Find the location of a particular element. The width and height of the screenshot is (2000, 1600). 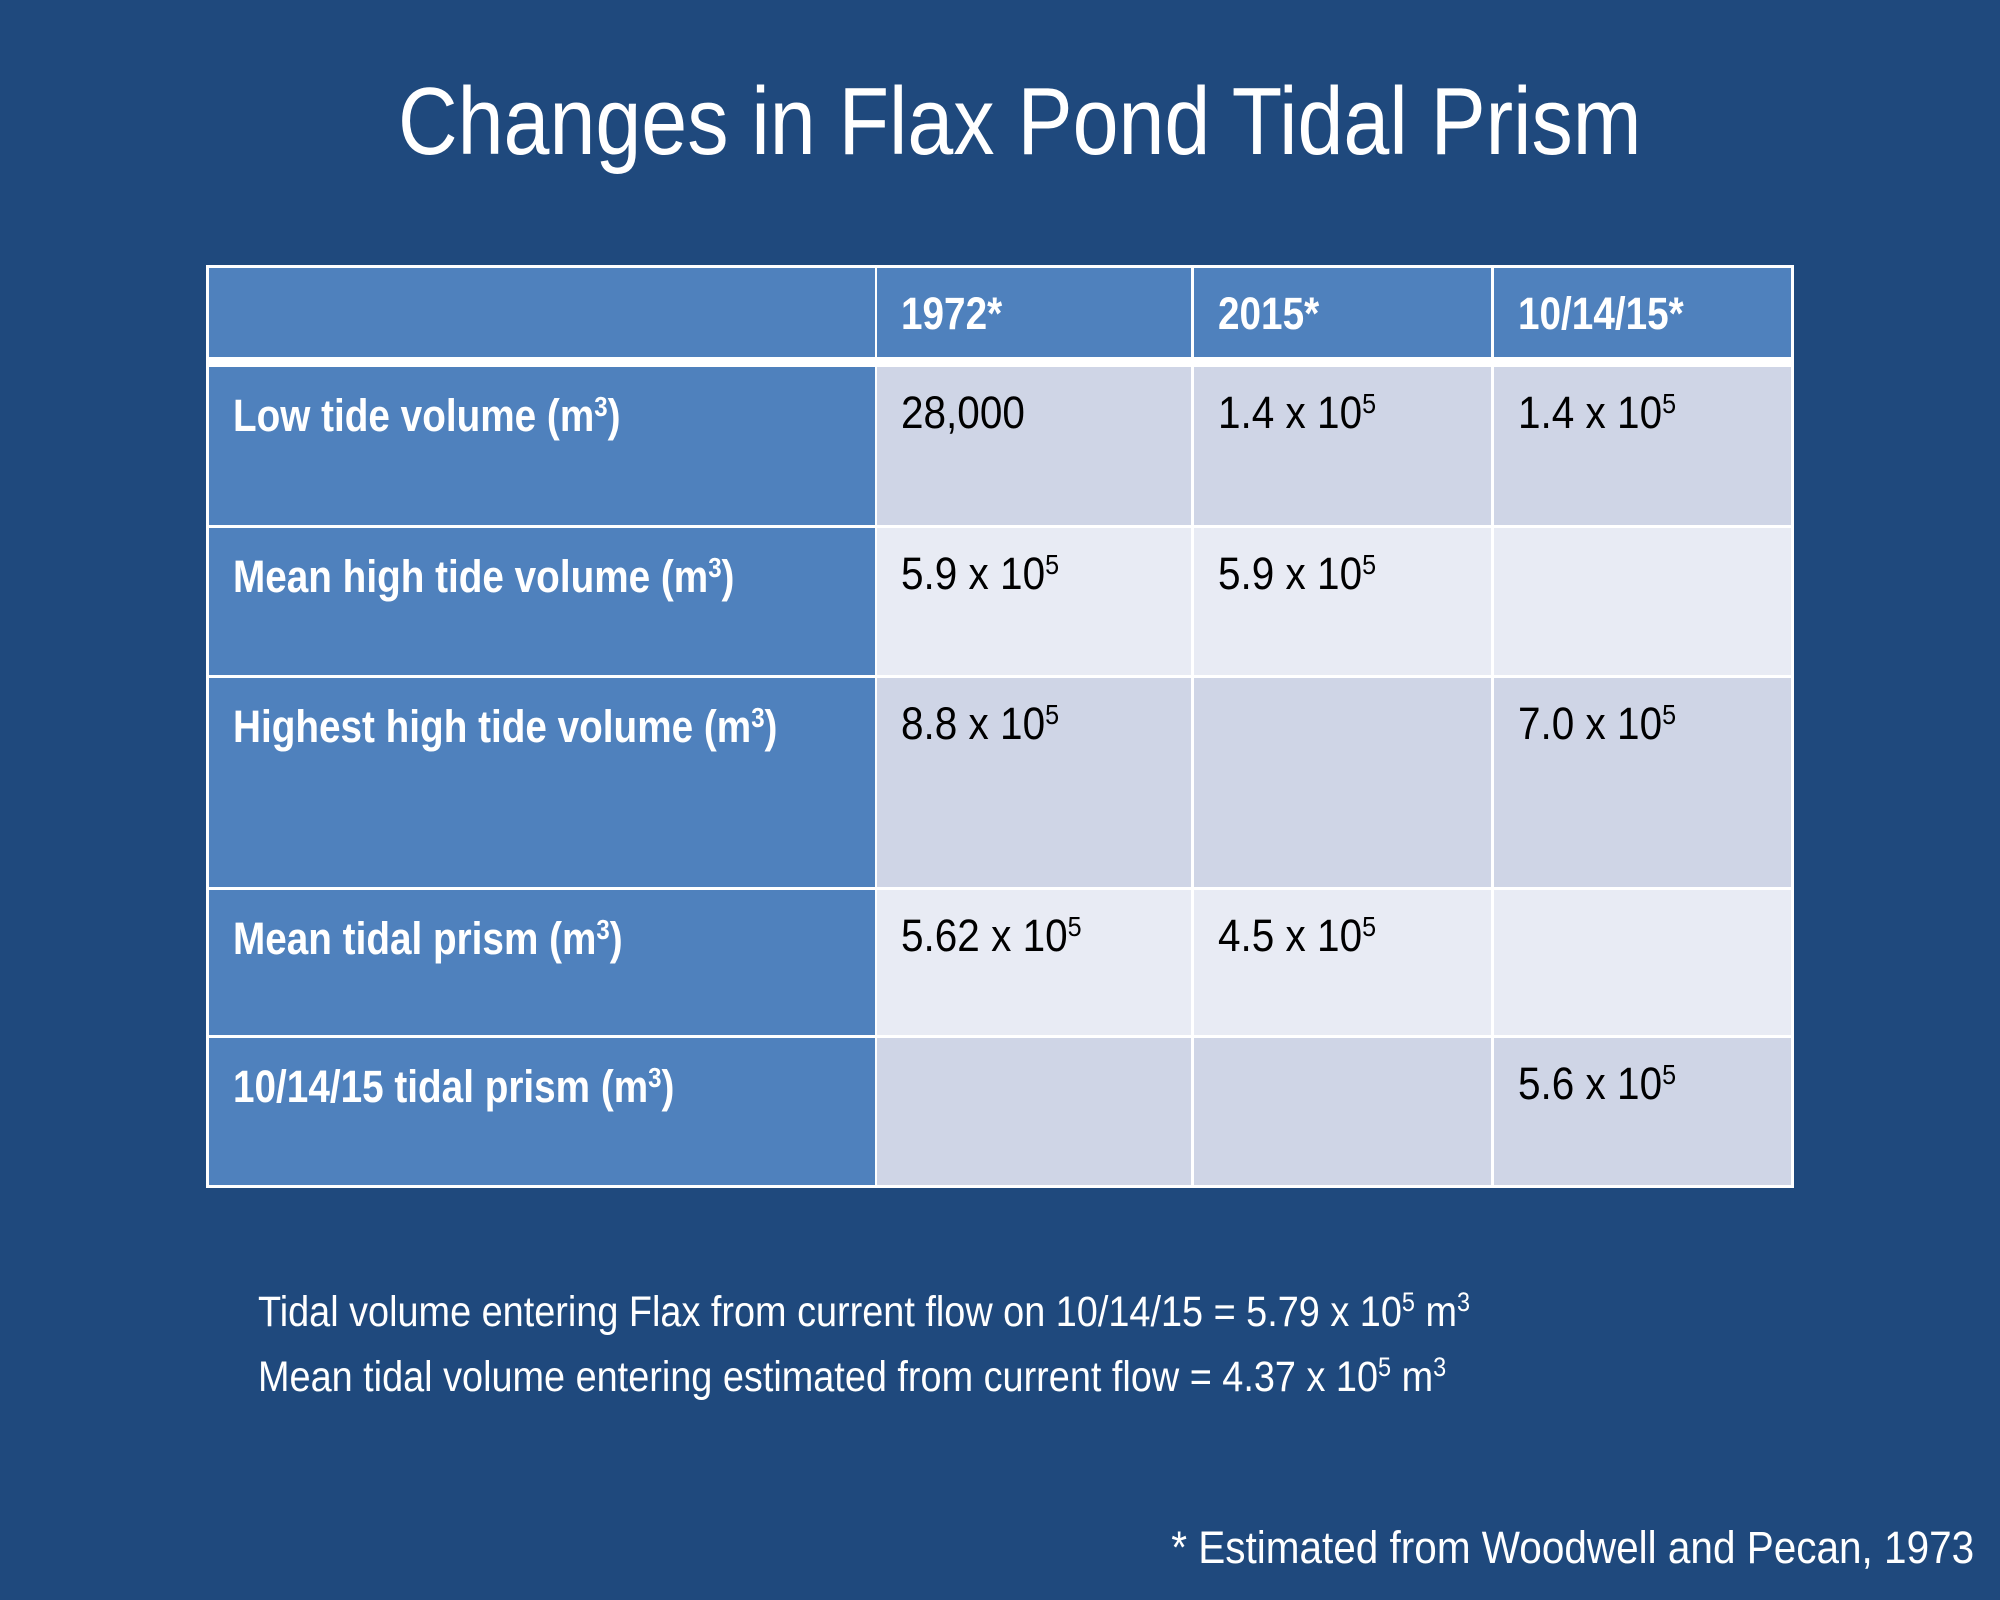

table-cell: 8.8 x 105 is located at coordinates (1034, 782).